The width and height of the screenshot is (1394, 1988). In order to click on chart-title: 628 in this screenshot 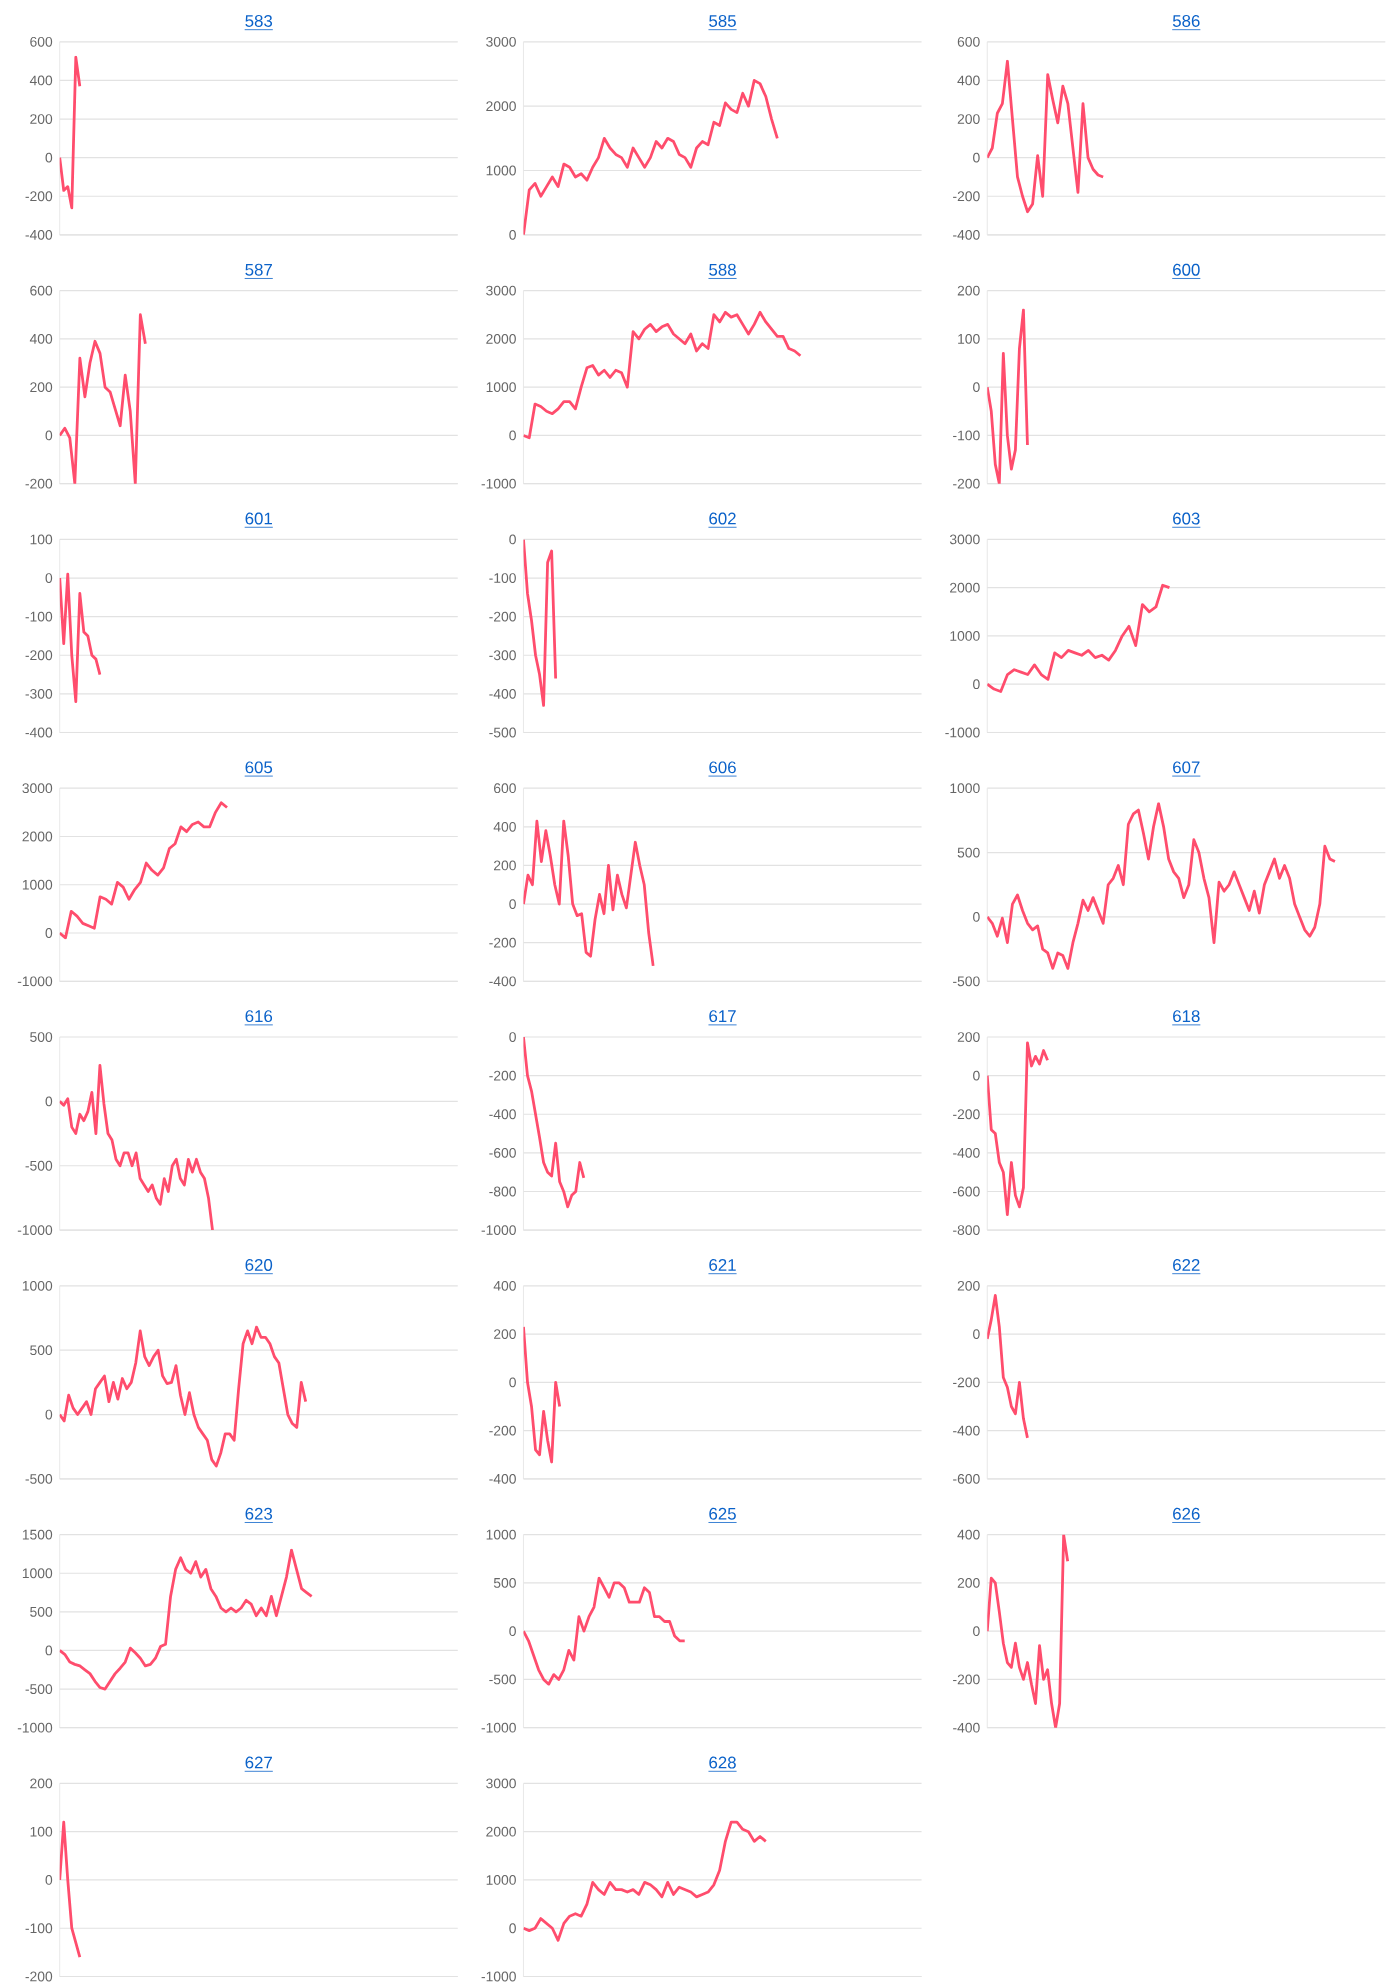, I will do `click(723, 1762)`.